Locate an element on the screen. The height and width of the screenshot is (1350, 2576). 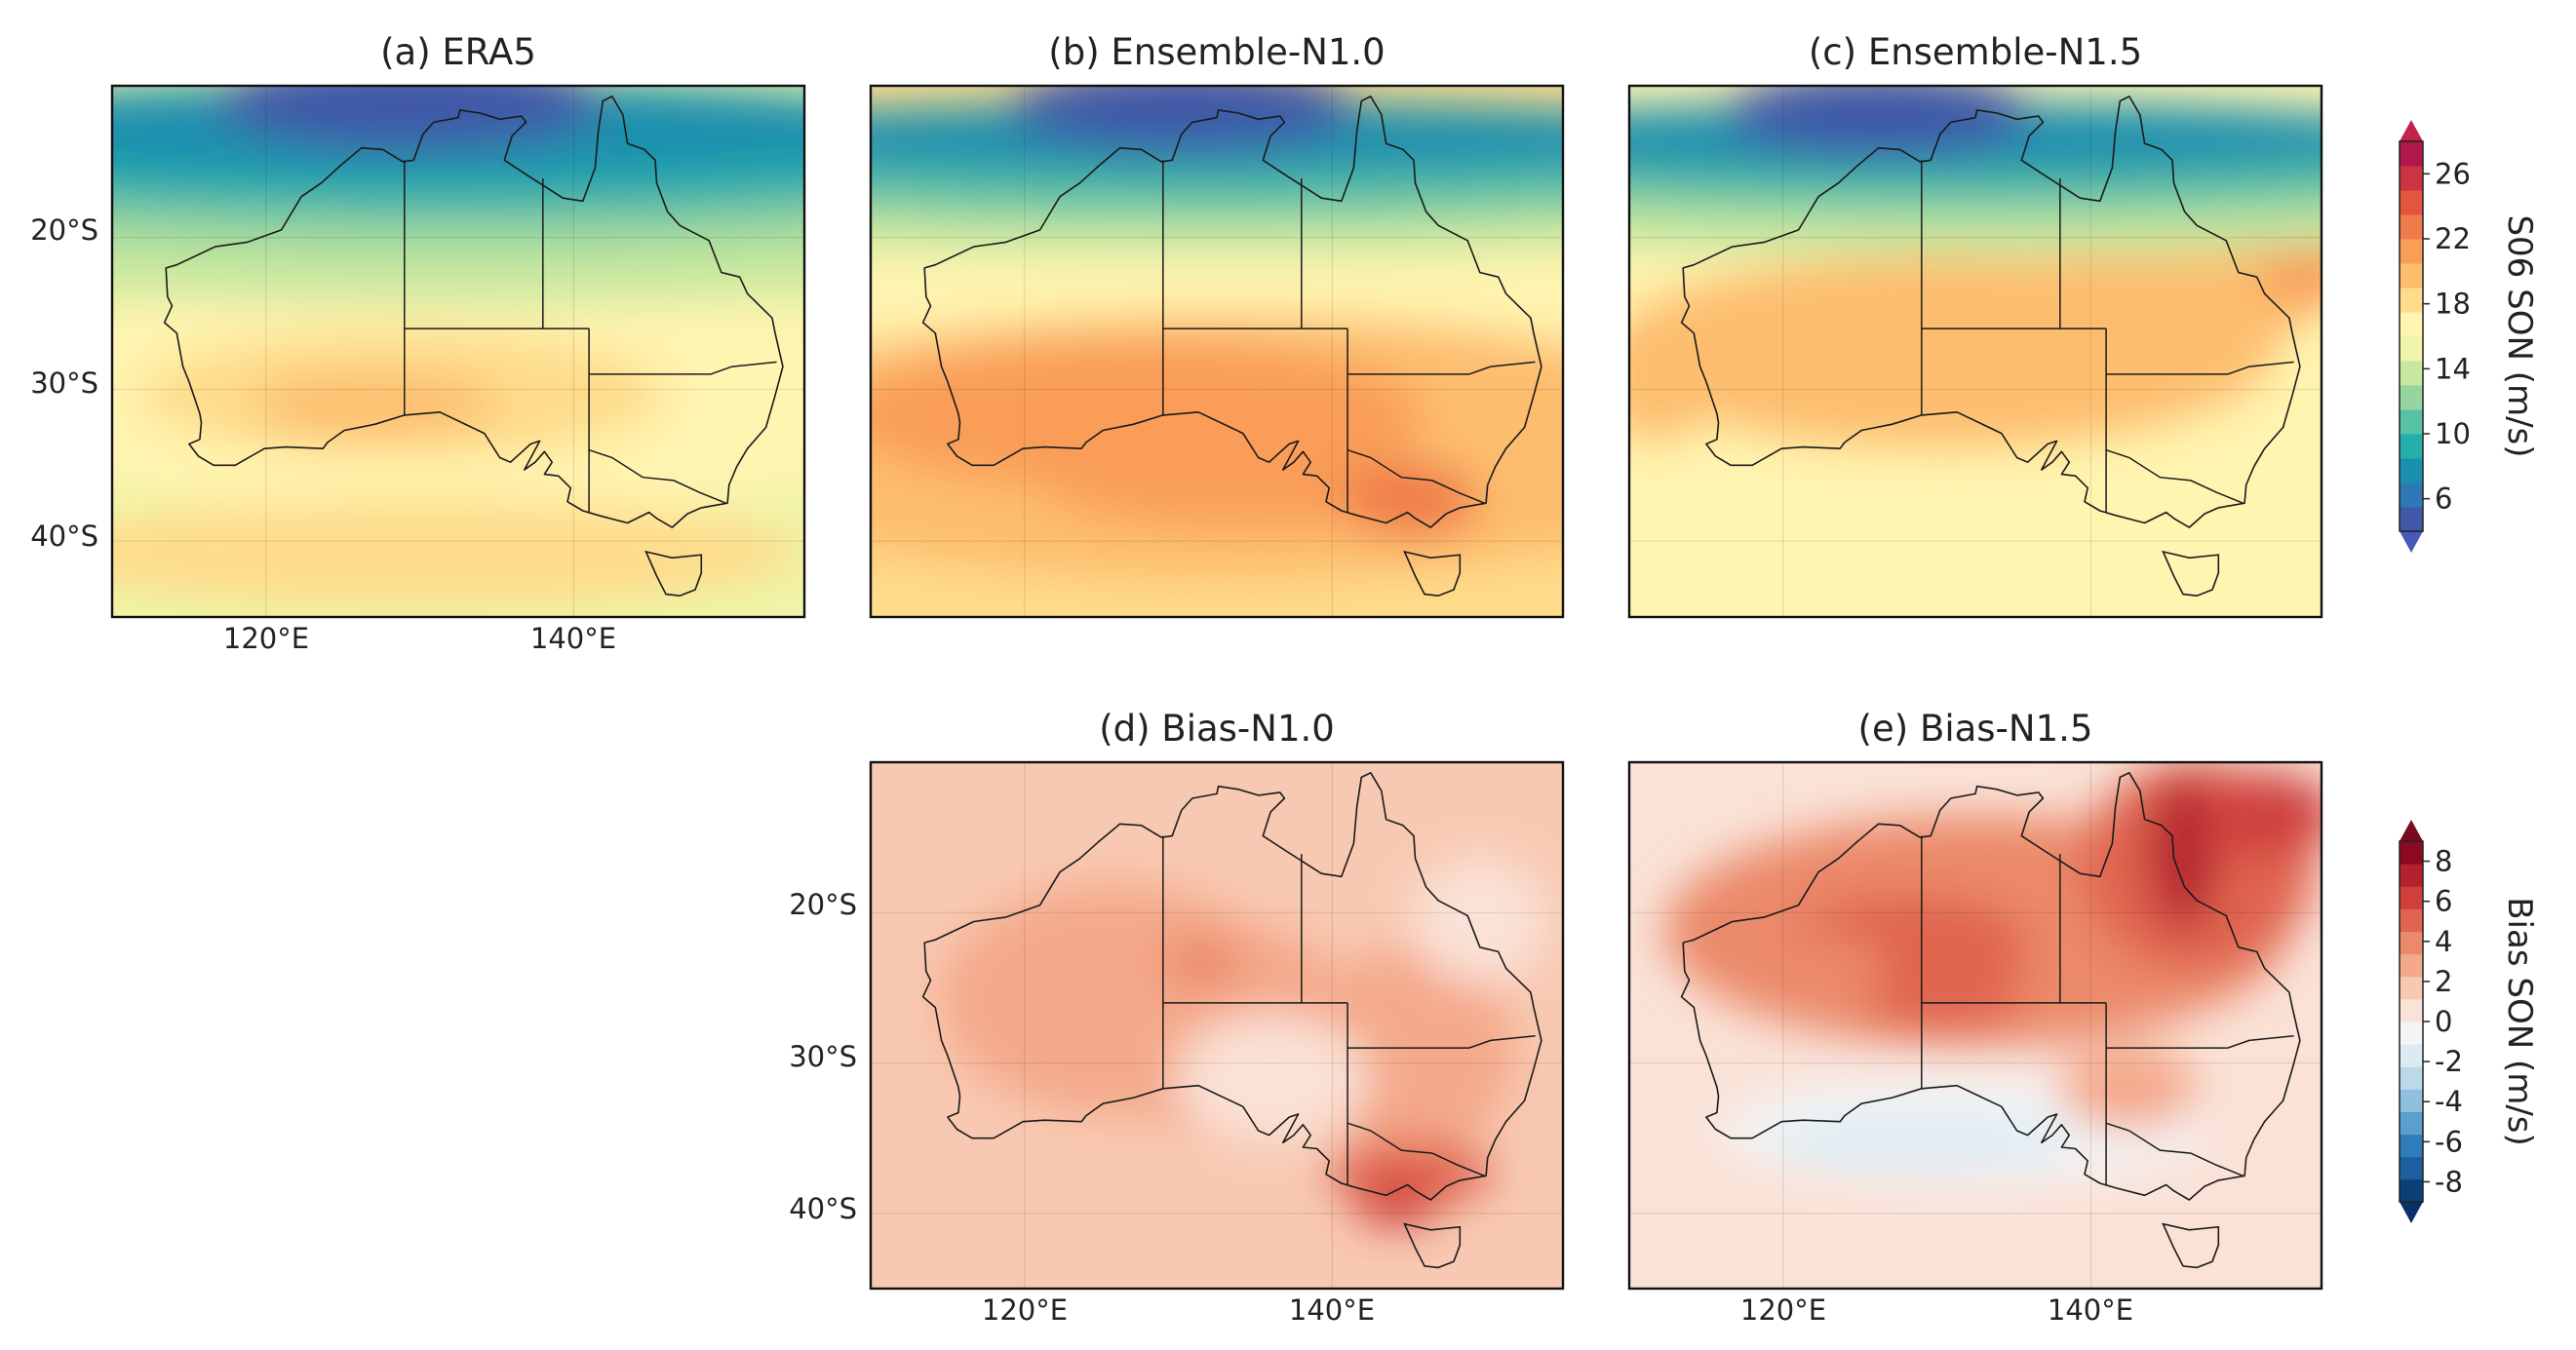
colorbar-tick-label: 22 is located at coordinates (2453, 238).